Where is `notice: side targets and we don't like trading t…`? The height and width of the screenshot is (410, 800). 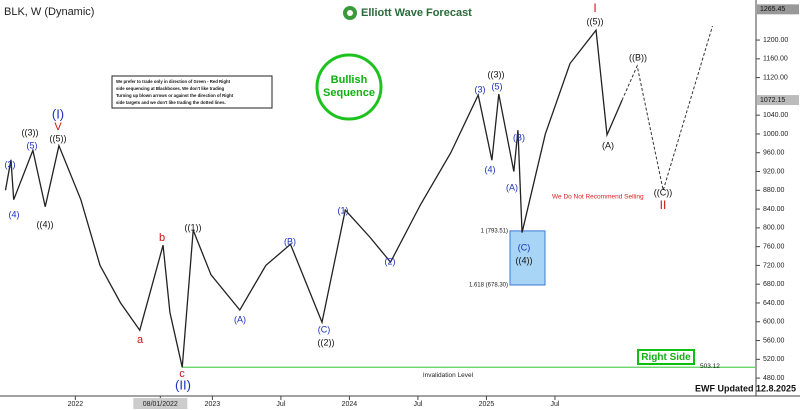
notice: side targets and we don't like trading t… is located at coordinates (171, 102).